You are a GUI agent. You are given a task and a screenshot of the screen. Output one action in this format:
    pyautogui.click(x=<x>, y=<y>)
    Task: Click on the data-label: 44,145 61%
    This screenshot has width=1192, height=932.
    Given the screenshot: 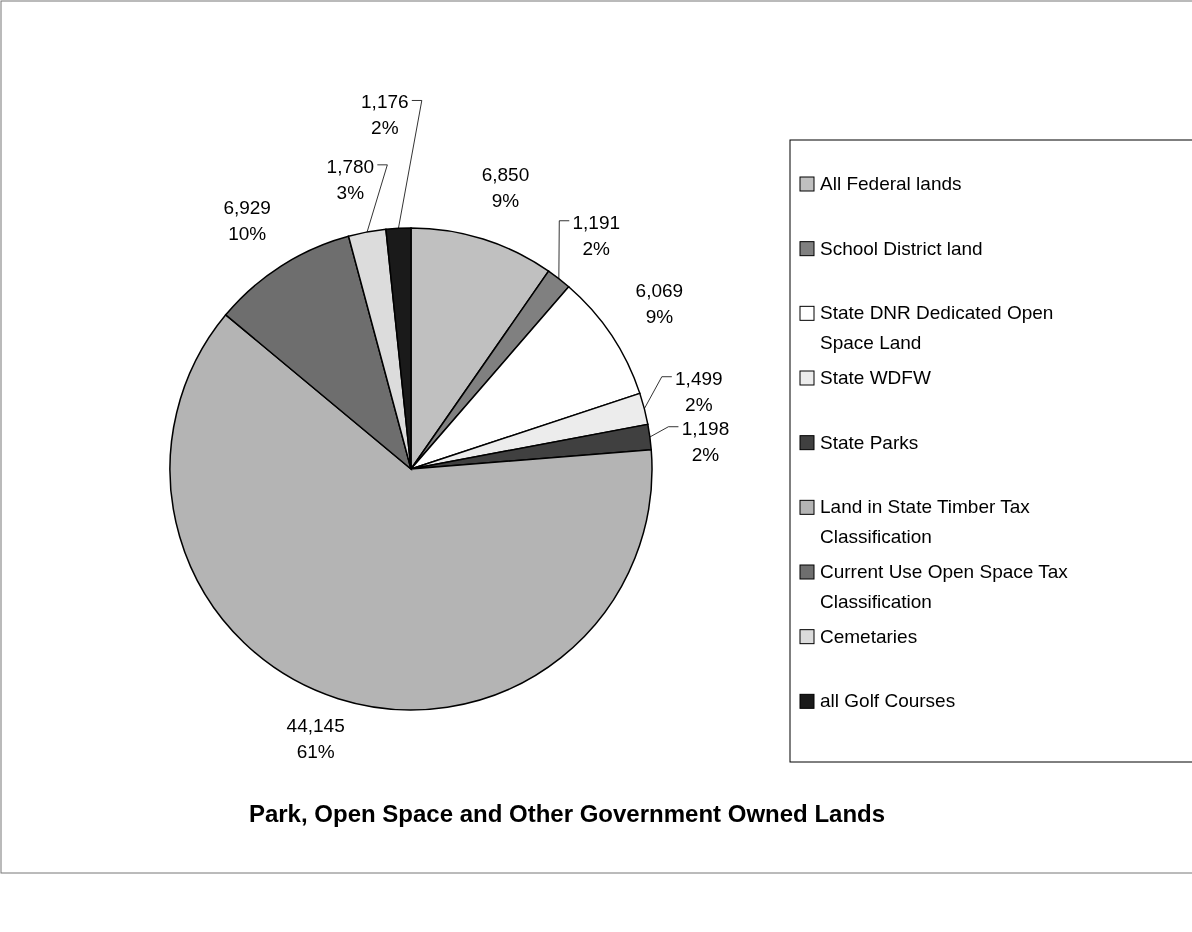 What is the action you would take?
    pyautogui.click(x=315, y=739)
    